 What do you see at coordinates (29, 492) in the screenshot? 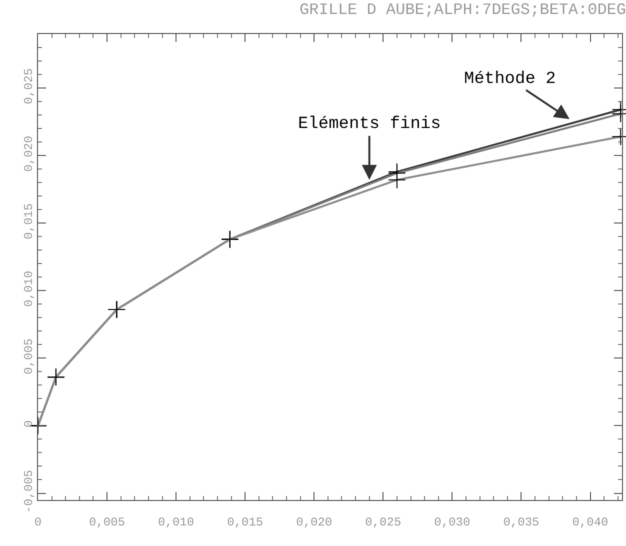
I see `y-tick-label: -0,005` at bounding box center [29, 492].